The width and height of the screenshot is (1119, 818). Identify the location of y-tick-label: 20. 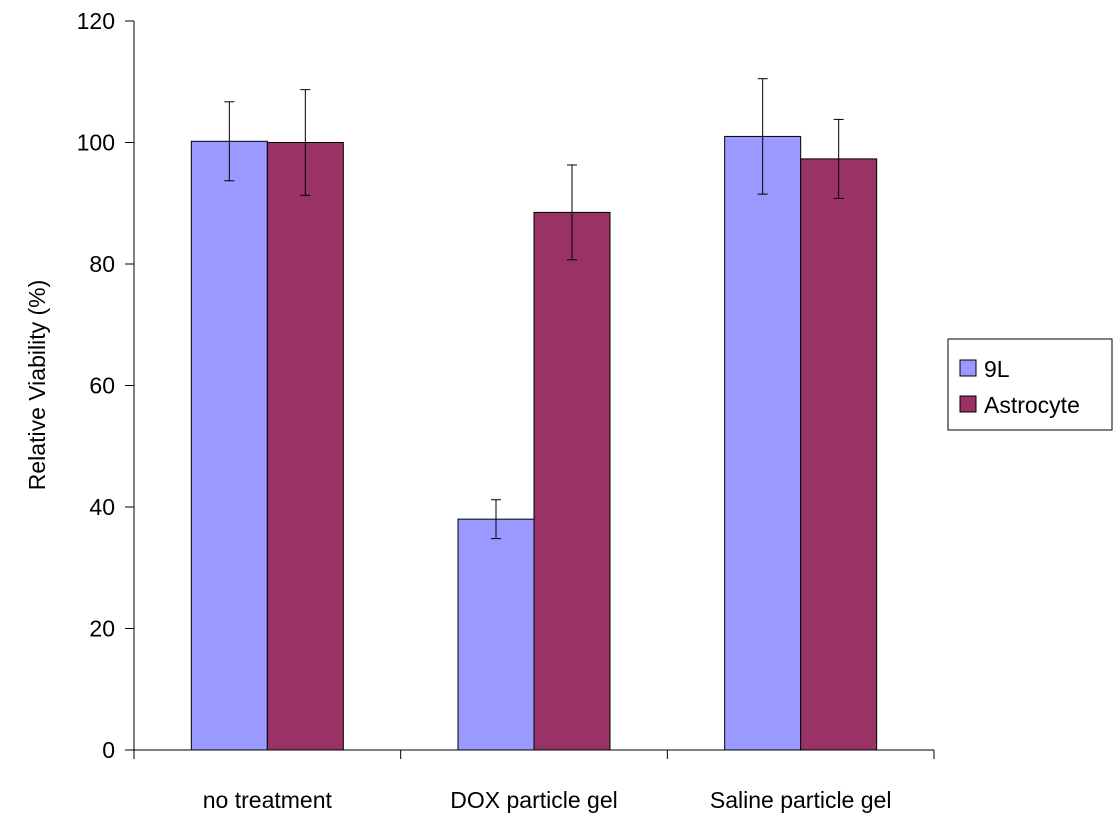
(102, 629).